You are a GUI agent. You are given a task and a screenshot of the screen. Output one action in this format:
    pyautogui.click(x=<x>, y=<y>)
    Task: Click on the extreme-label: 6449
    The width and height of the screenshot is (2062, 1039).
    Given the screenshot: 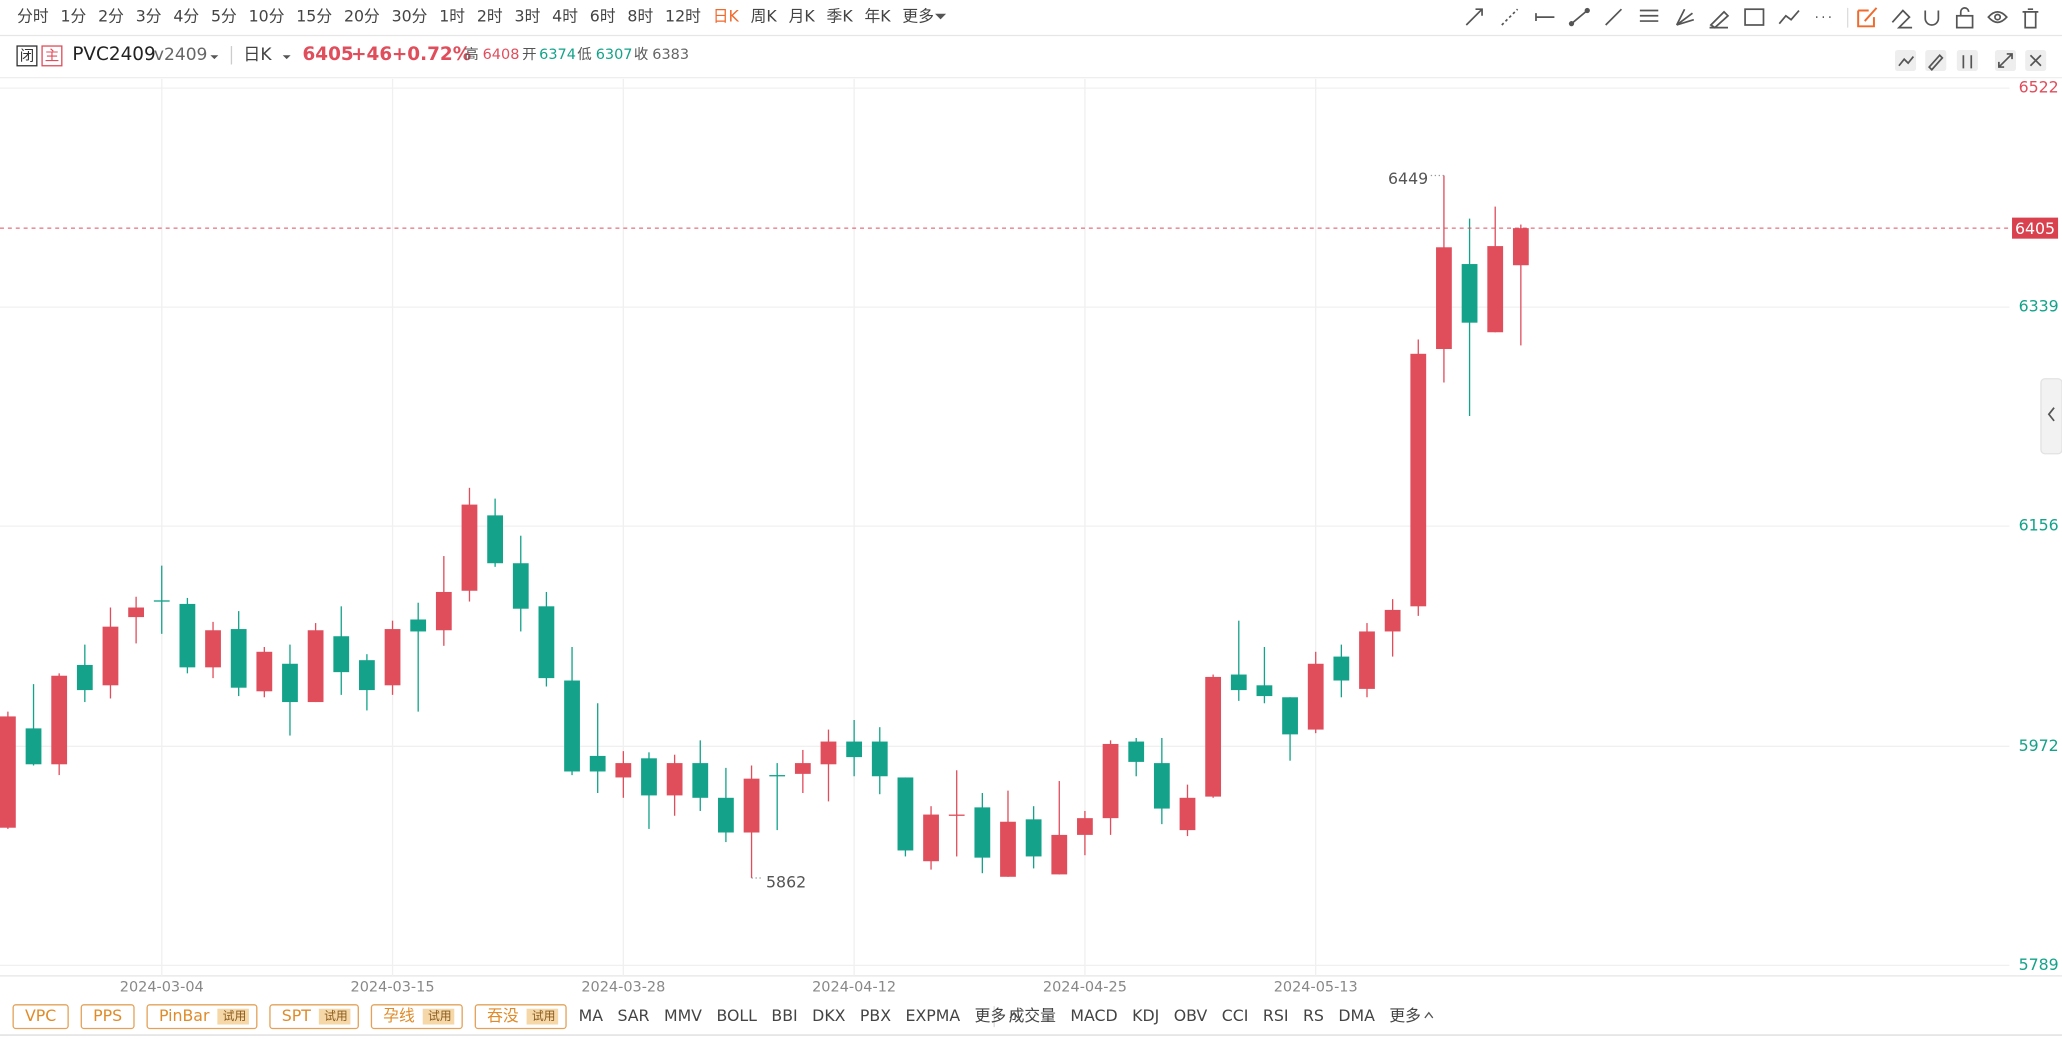 What is the action you would take?
    pyautogui.click(x=1408, y=178)
    